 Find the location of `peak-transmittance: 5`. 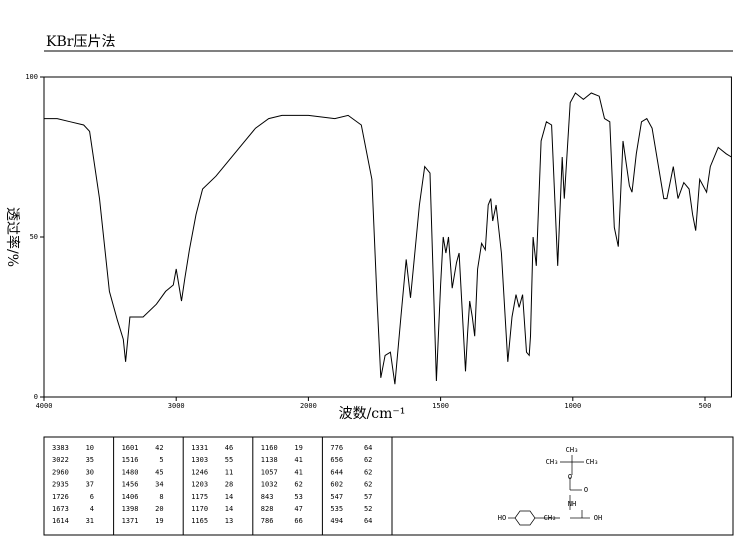

peak-transmittance: 5 is located at coordinates (161, 460).